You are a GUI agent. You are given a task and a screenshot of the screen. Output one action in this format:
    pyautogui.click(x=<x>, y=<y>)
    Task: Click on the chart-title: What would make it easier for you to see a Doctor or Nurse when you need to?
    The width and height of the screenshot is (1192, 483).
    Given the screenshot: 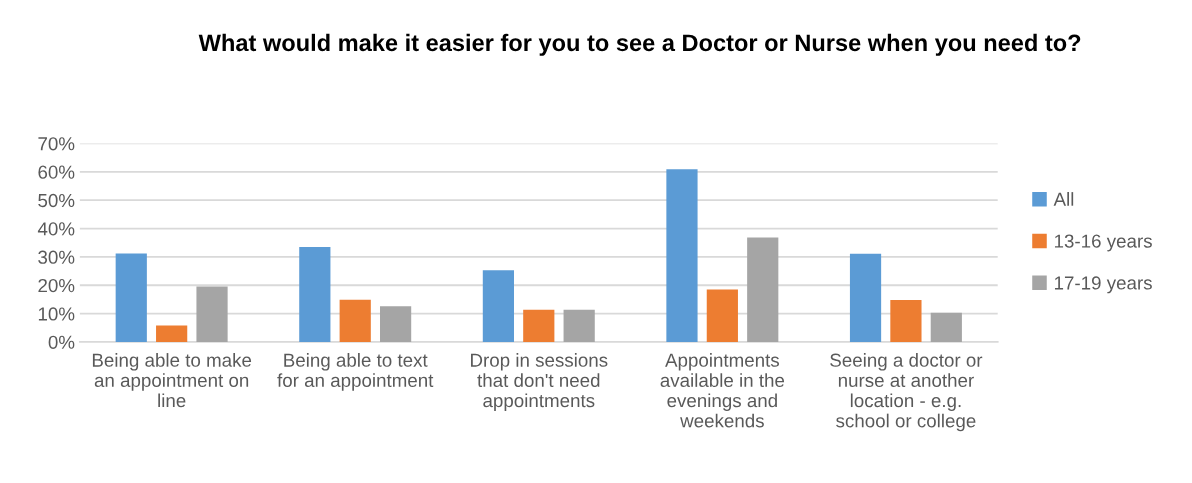 What is the action you would take?
    pyautogui.click(x=639, y=44)
    